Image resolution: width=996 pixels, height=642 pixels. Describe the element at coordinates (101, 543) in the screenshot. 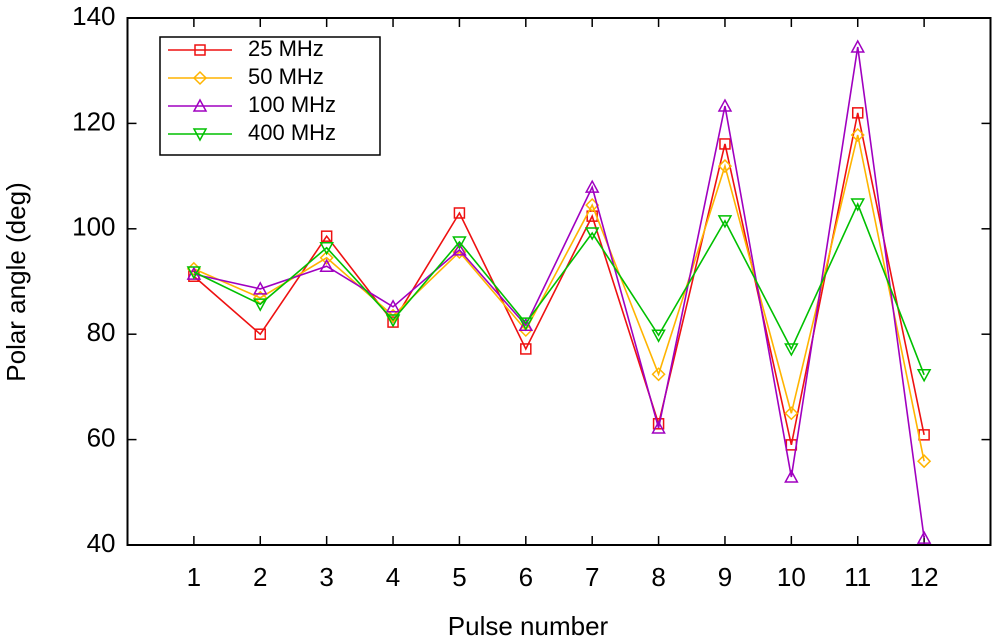

I see `y-tick-label: 40` at that location.